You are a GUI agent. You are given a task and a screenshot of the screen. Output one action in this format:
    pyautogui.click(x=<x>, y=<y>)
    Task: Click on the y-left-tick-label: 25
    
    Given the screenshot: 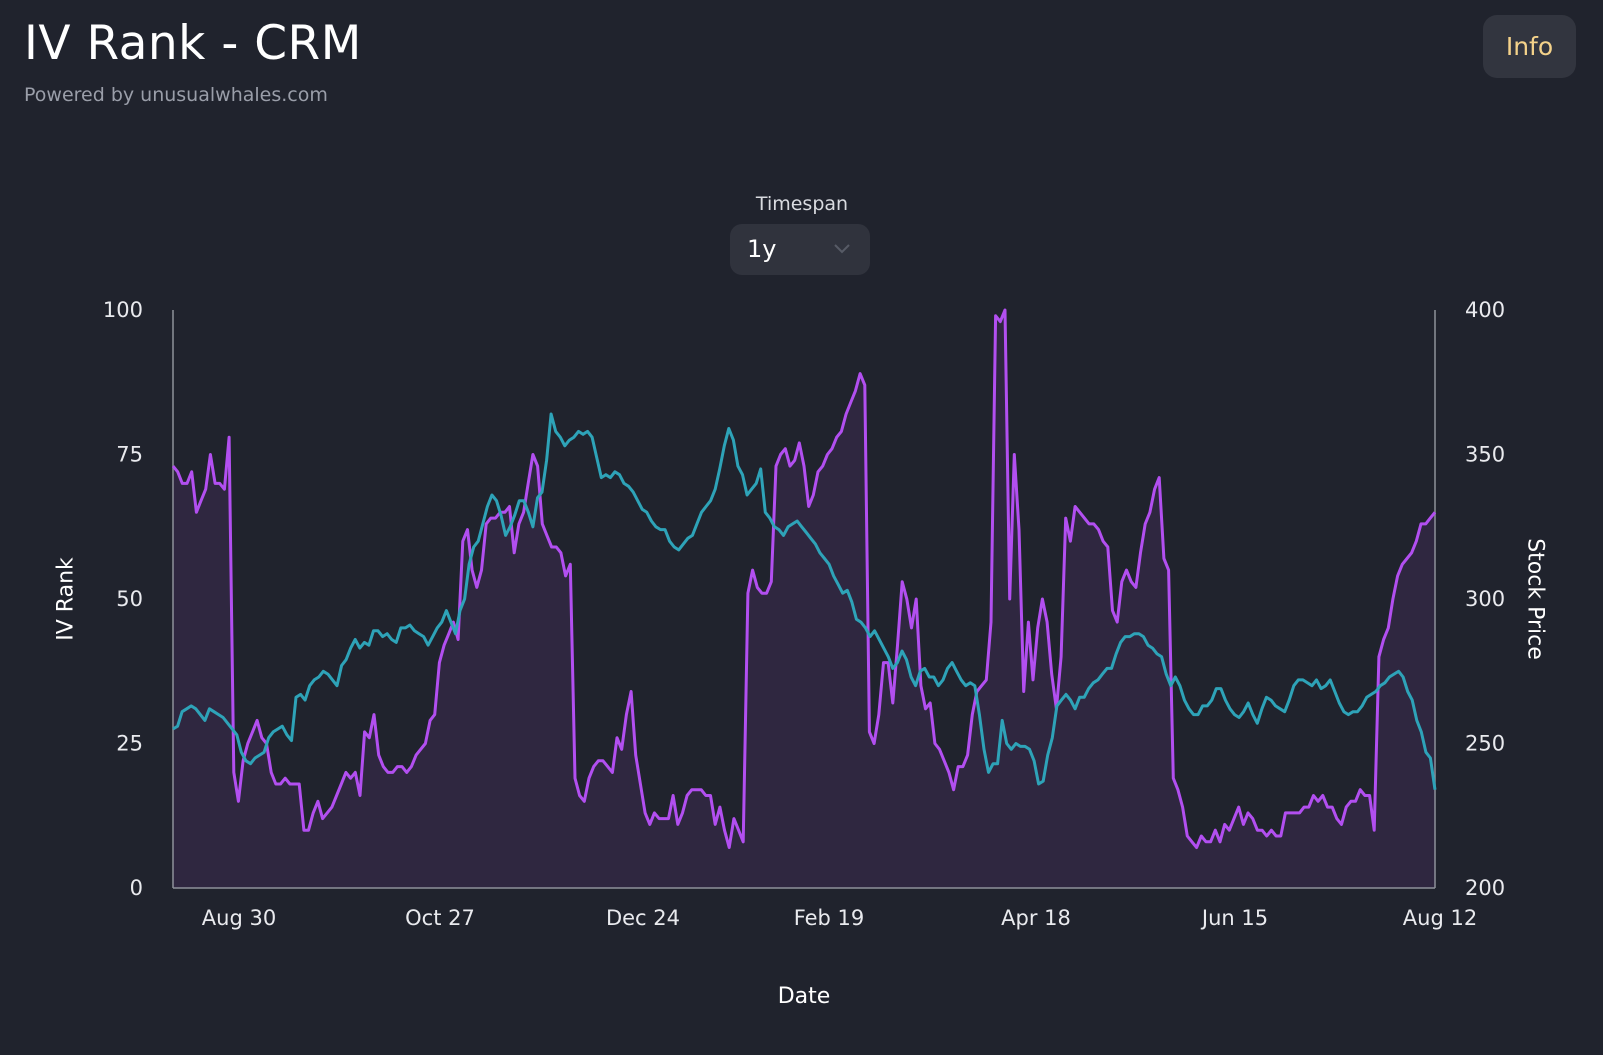 What is the action you would take?
    pyautogui.click(x=129, y=744)
    